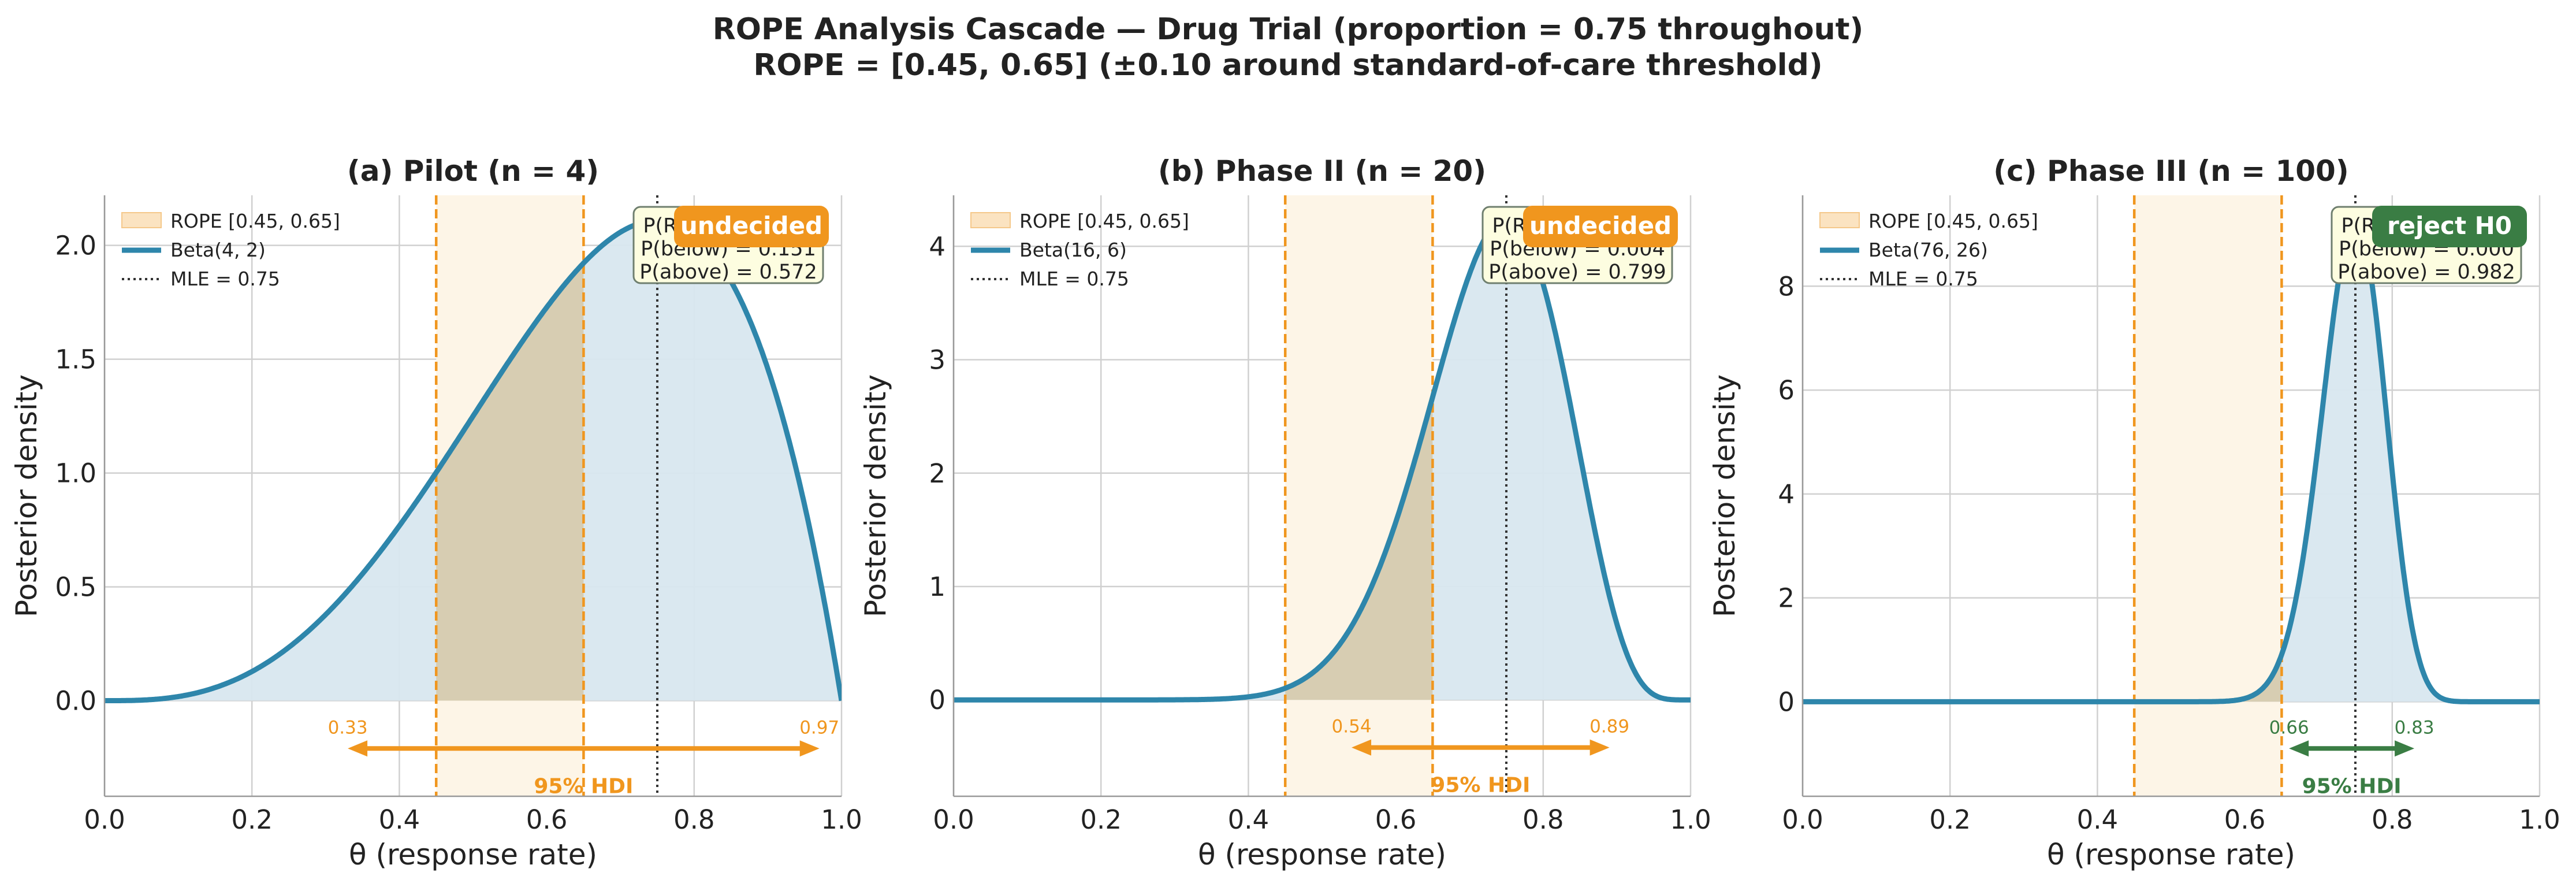 The height and width of the screenshot is (887, 2576). I want to click on y-tick-label: 8, so click(1786, 286).